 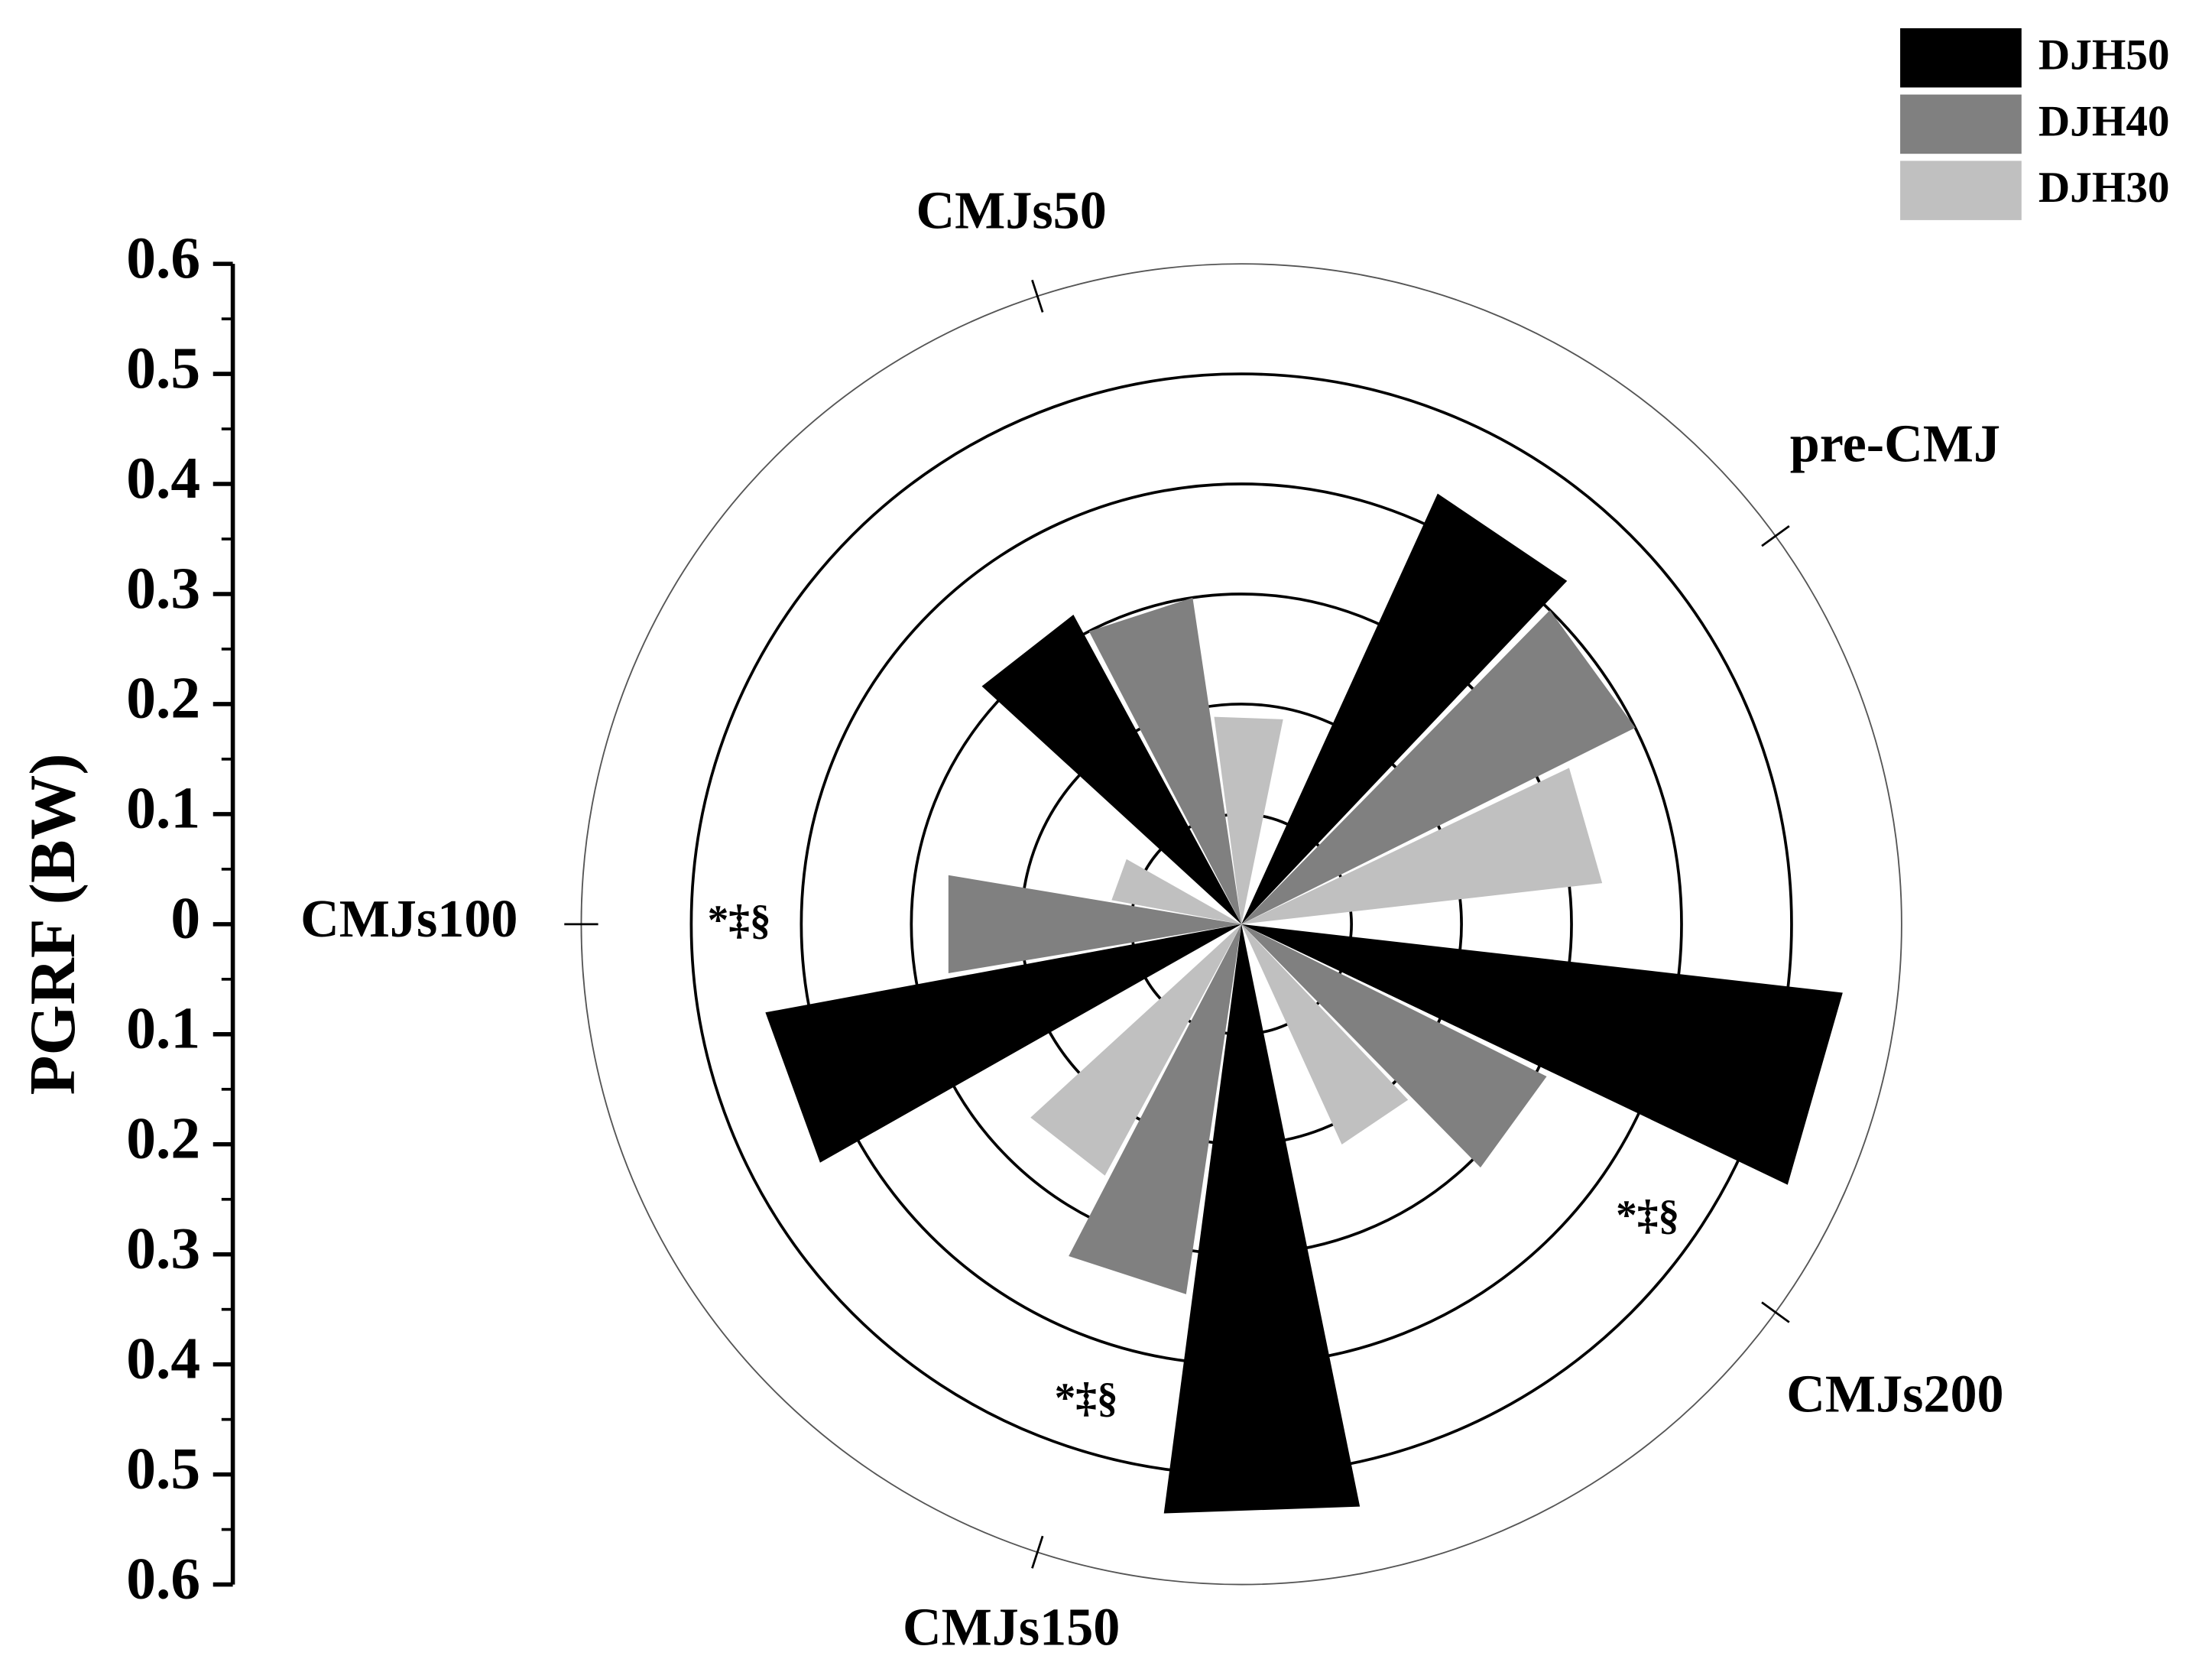 I want to click on y-axis-label: PGRF (BW), so click(x=53, y=924).